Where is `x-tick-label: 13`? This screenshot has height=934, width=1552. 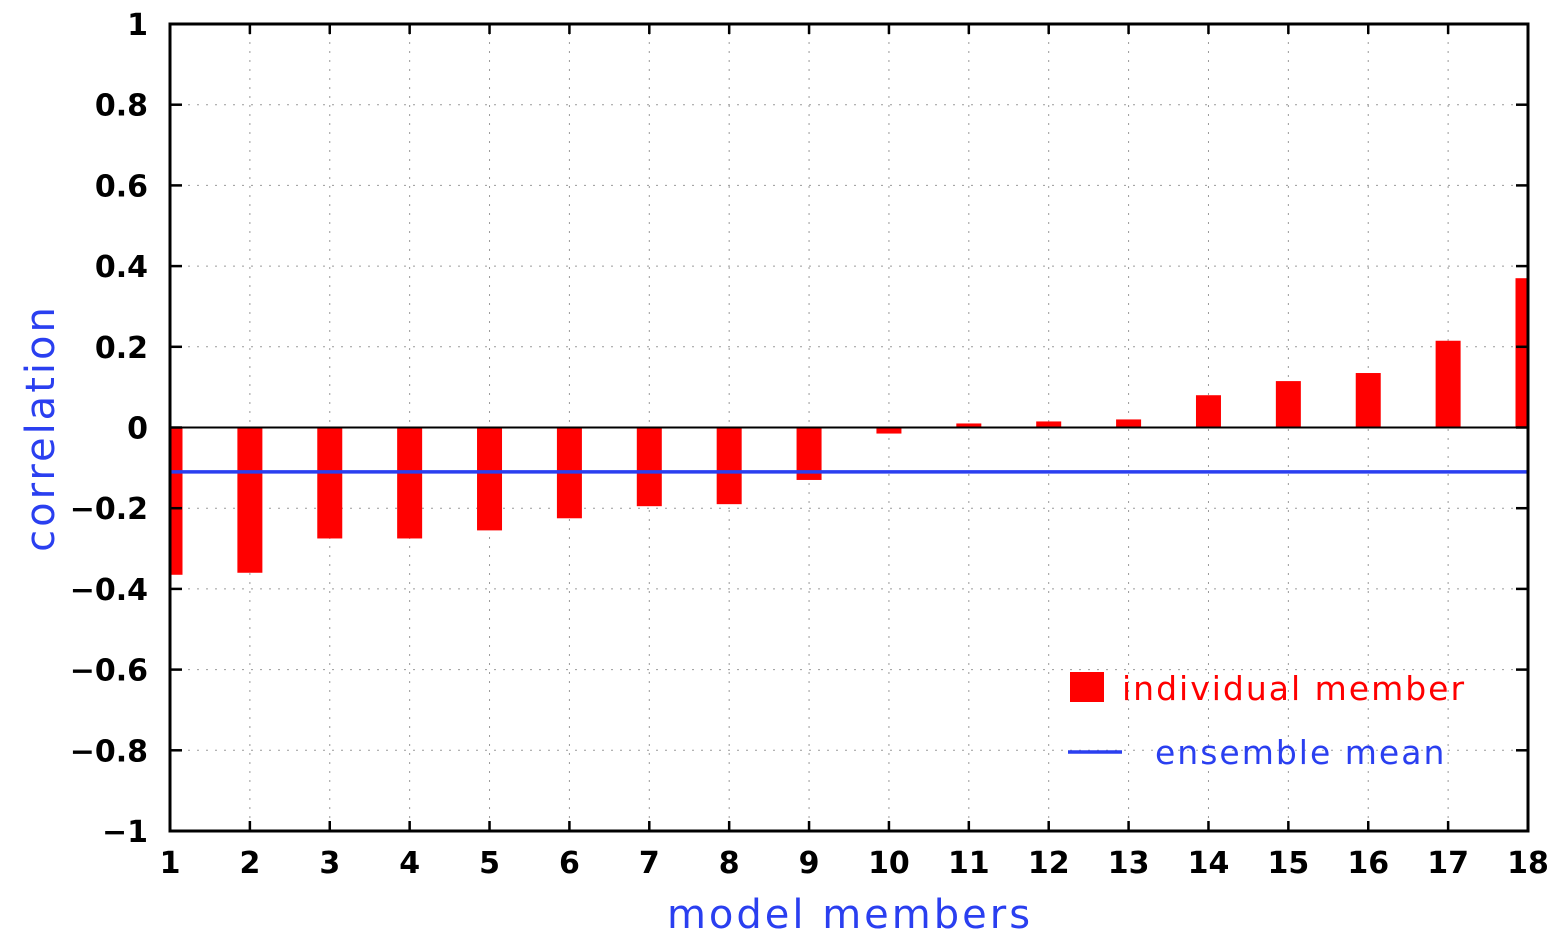 x-tick-label: 13 is located at coordinates (1129, 863).